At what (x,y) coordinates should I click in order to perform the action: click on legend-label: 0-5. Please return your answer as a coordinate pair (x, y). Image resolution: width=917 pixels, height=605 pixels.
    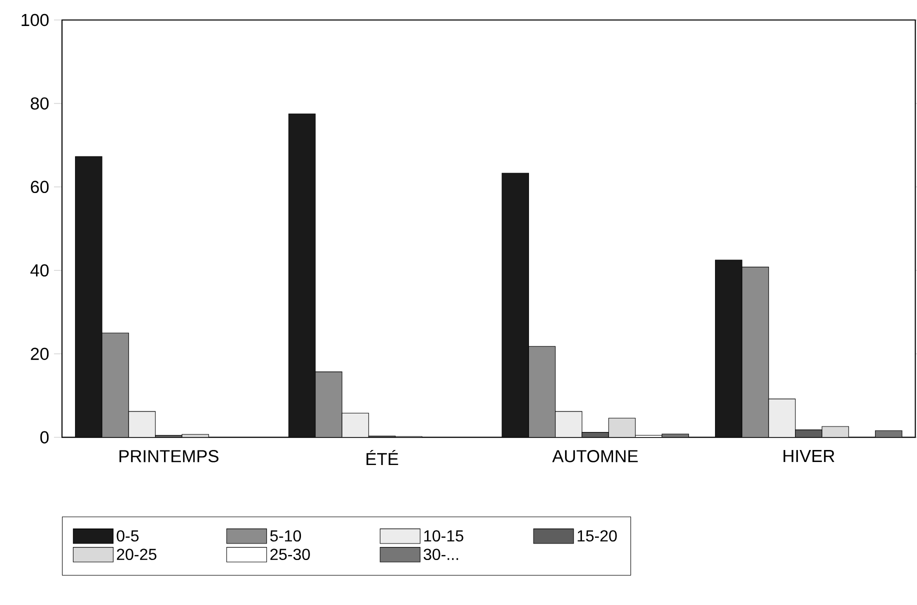
    Looking at the image, I should click on (127, 536).